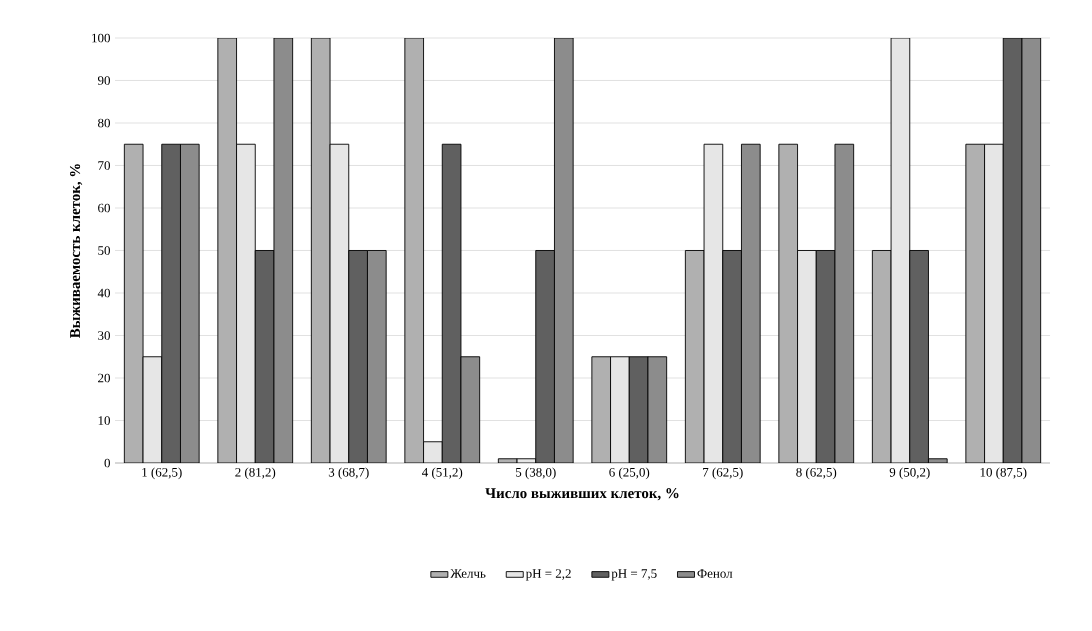 Image resolution: width=1092 pixels, height=631 pixels. I want to click on y-tick-label: 90, so click(103, 80).